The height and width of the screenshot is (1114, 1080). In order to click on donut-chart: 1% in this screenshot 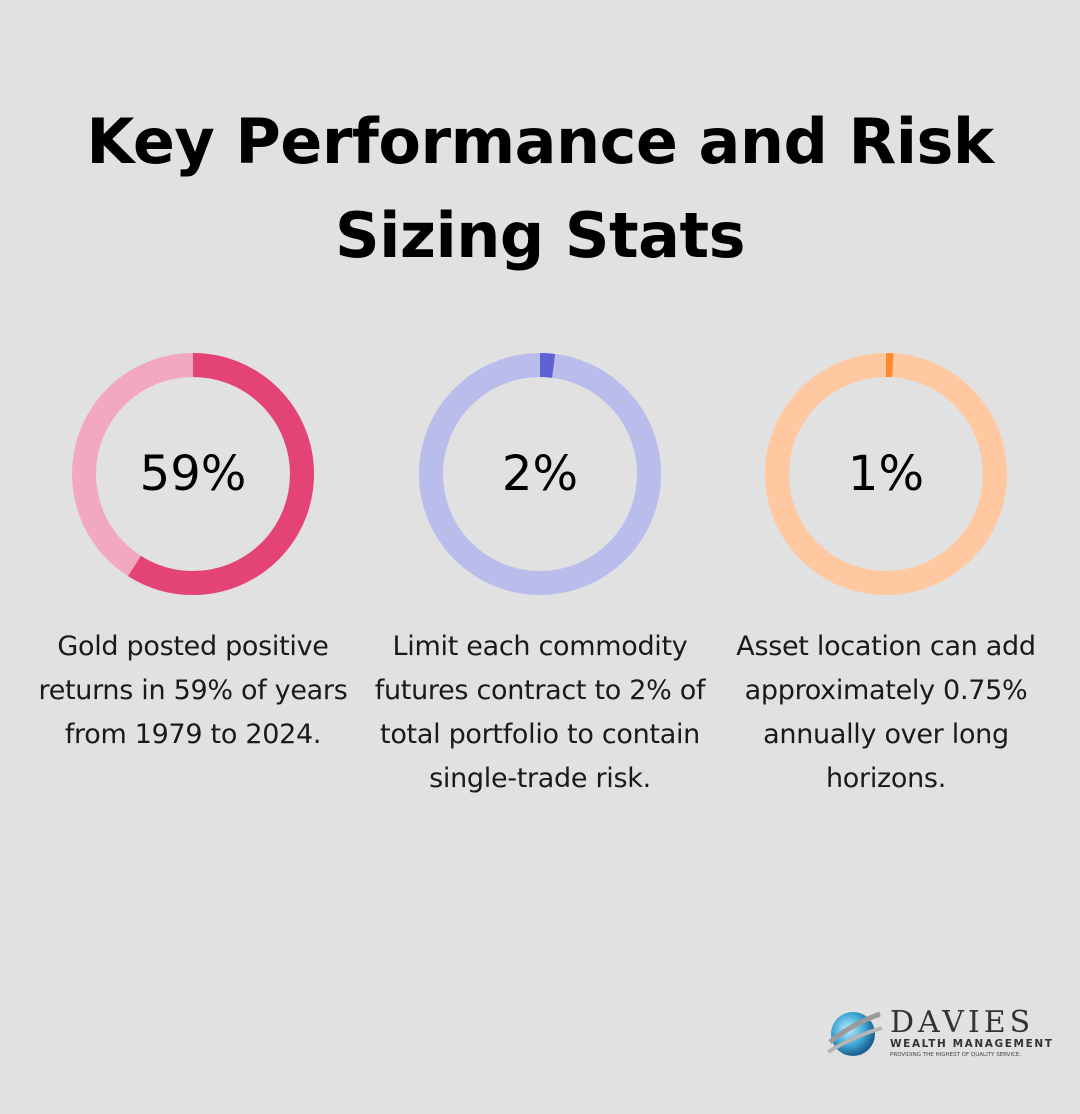, I will do `click(886, 474)`.